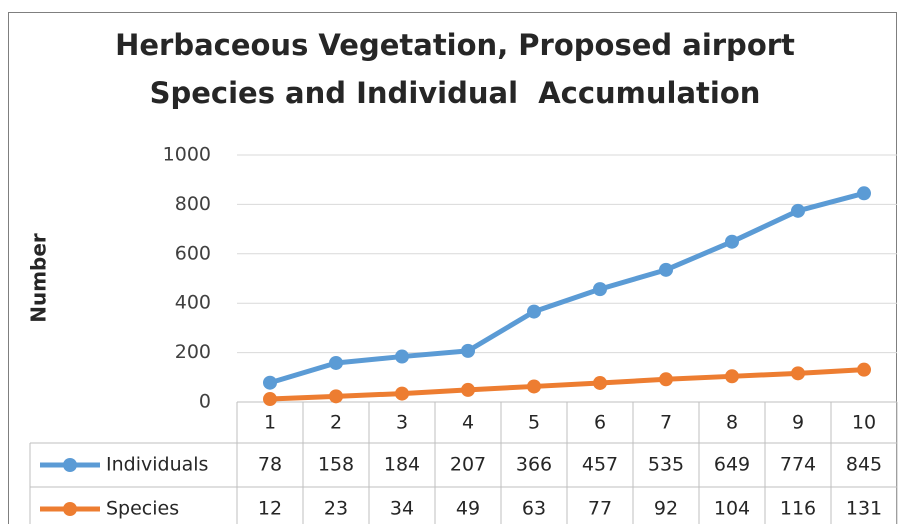 The width and height of the screenshot is (903, 524). Describe the element at coordinates (205, 402) in the screenshot. I see `y-tick-label: 0` at that location.